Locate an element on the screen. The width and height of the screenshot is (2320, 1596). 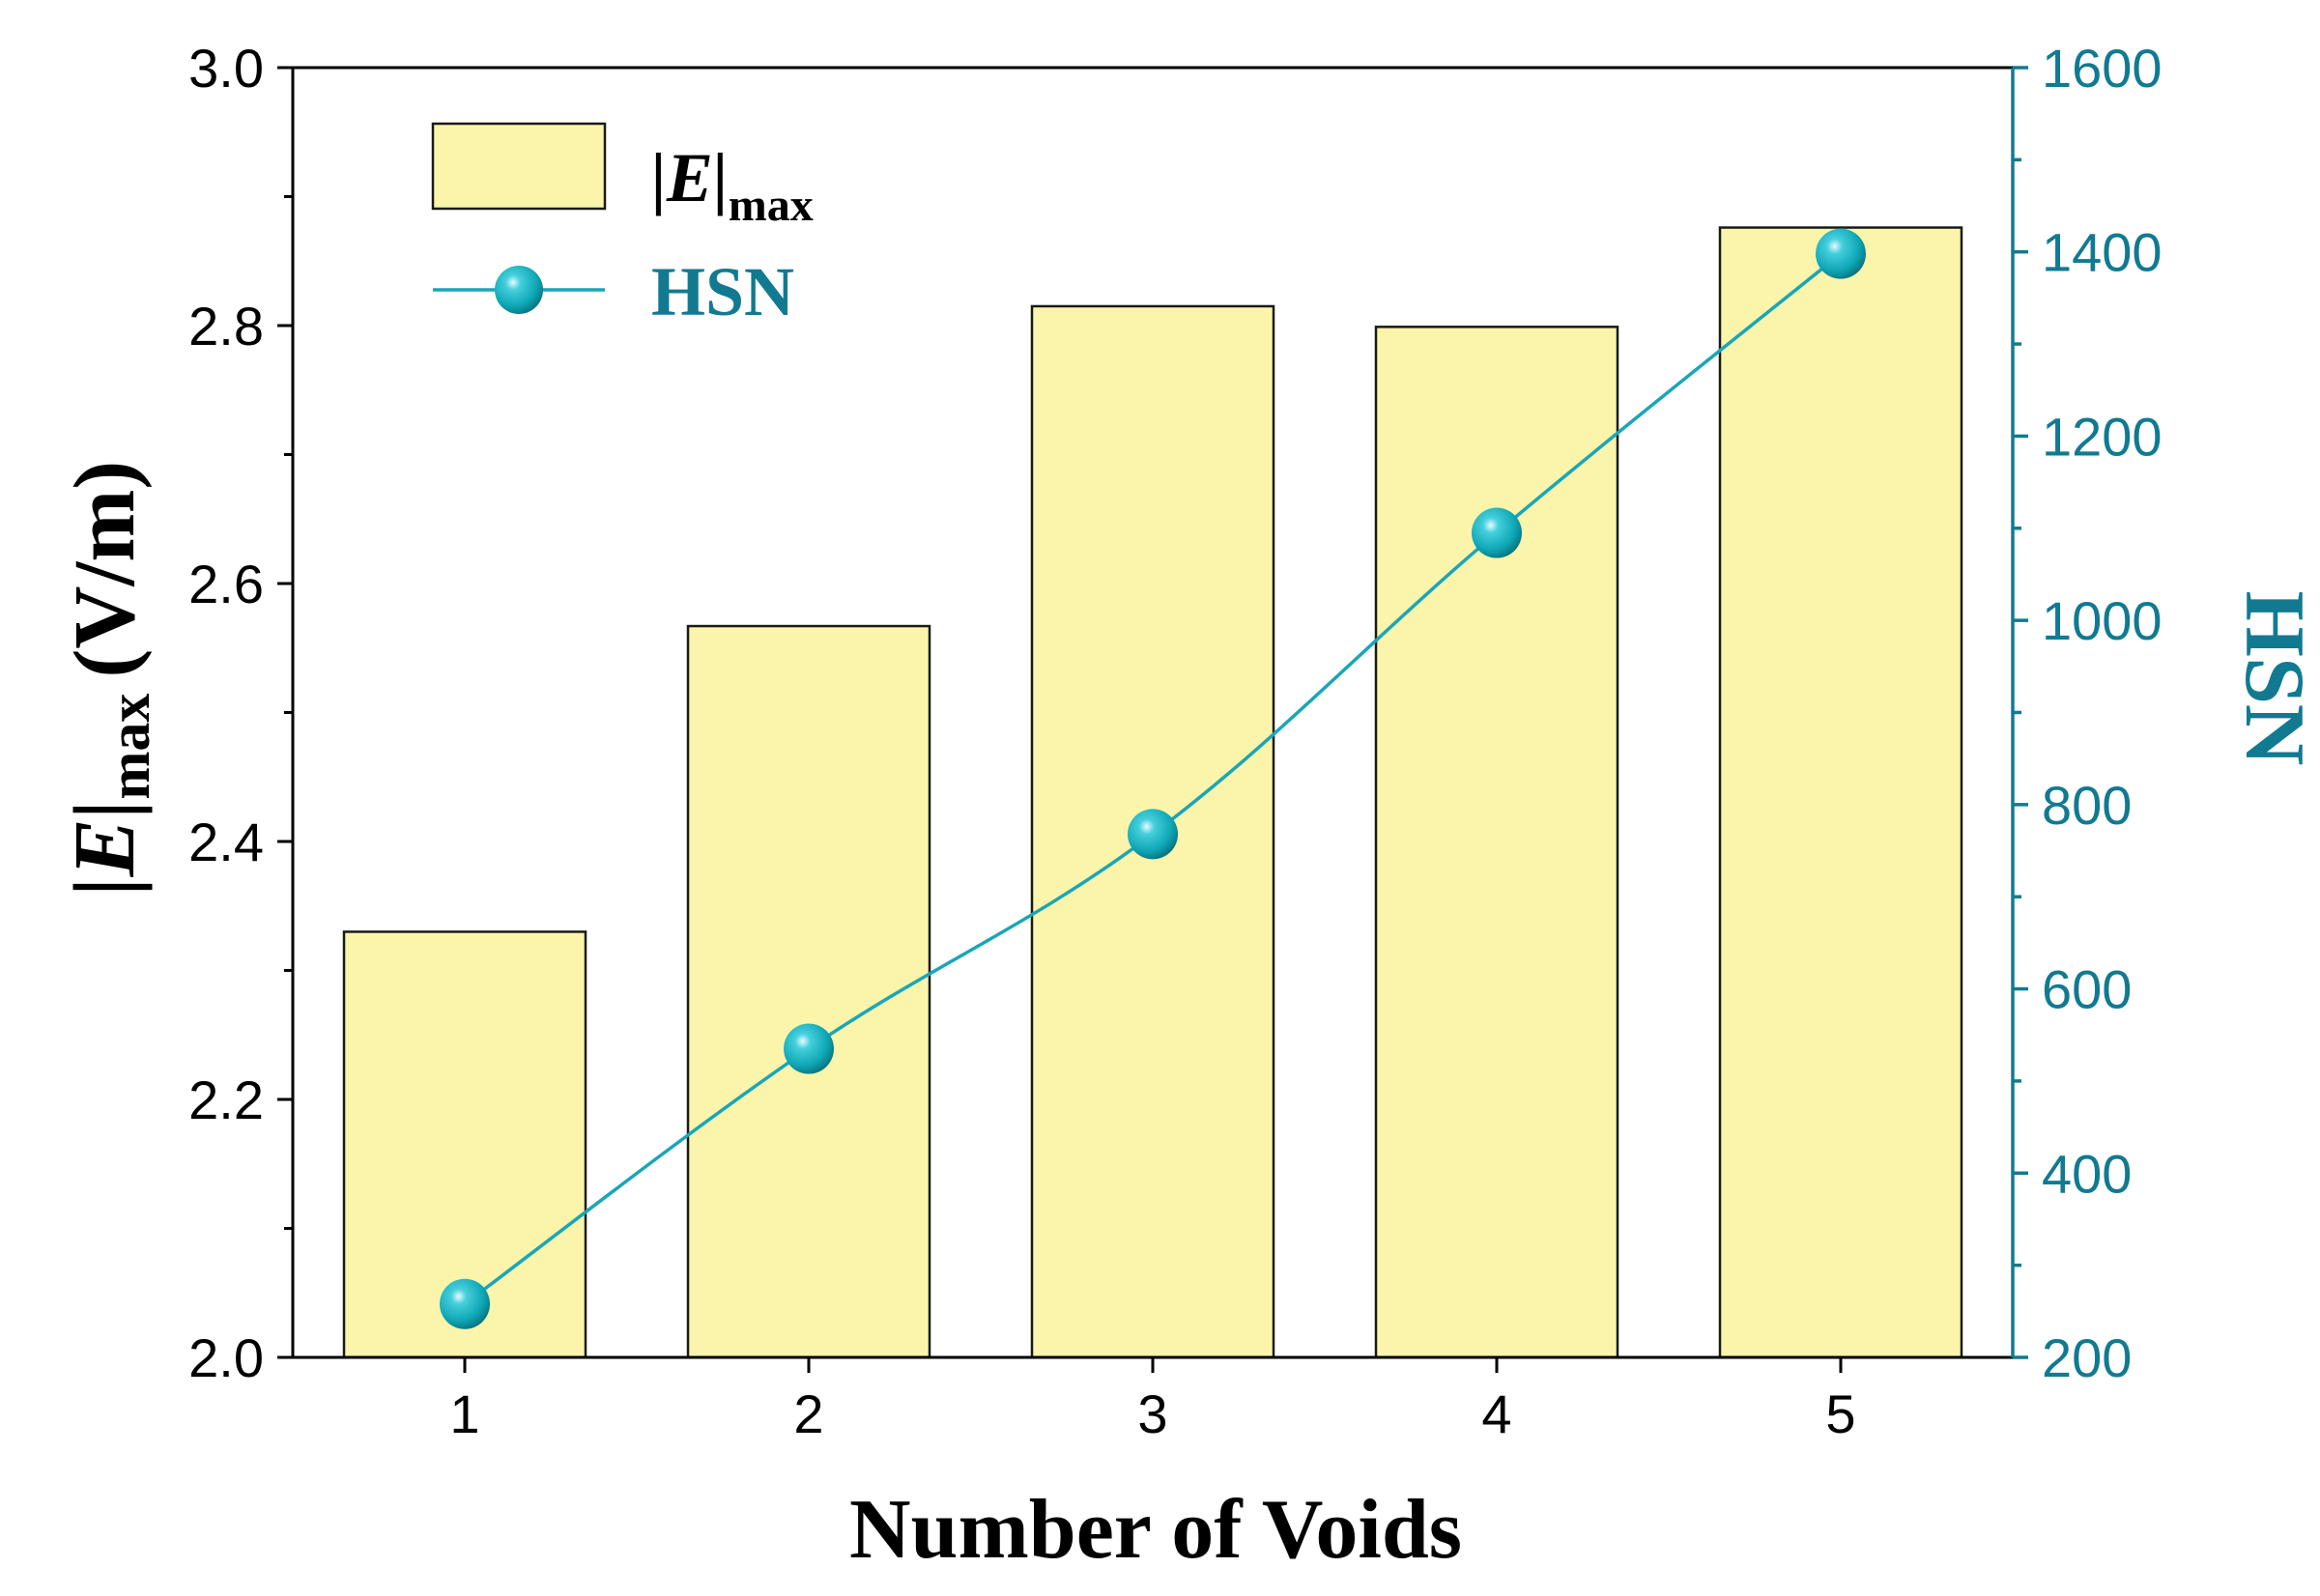
y2-tick-label: 1000 is located at coordinates (2102, 620).